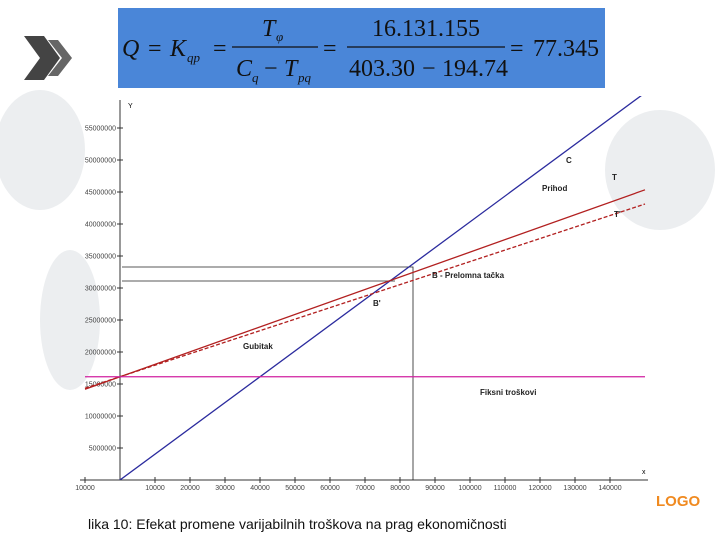  Describe the element at coordinates (258, 346) in the screenshot. I see `annotation: Gubitak` at that location.